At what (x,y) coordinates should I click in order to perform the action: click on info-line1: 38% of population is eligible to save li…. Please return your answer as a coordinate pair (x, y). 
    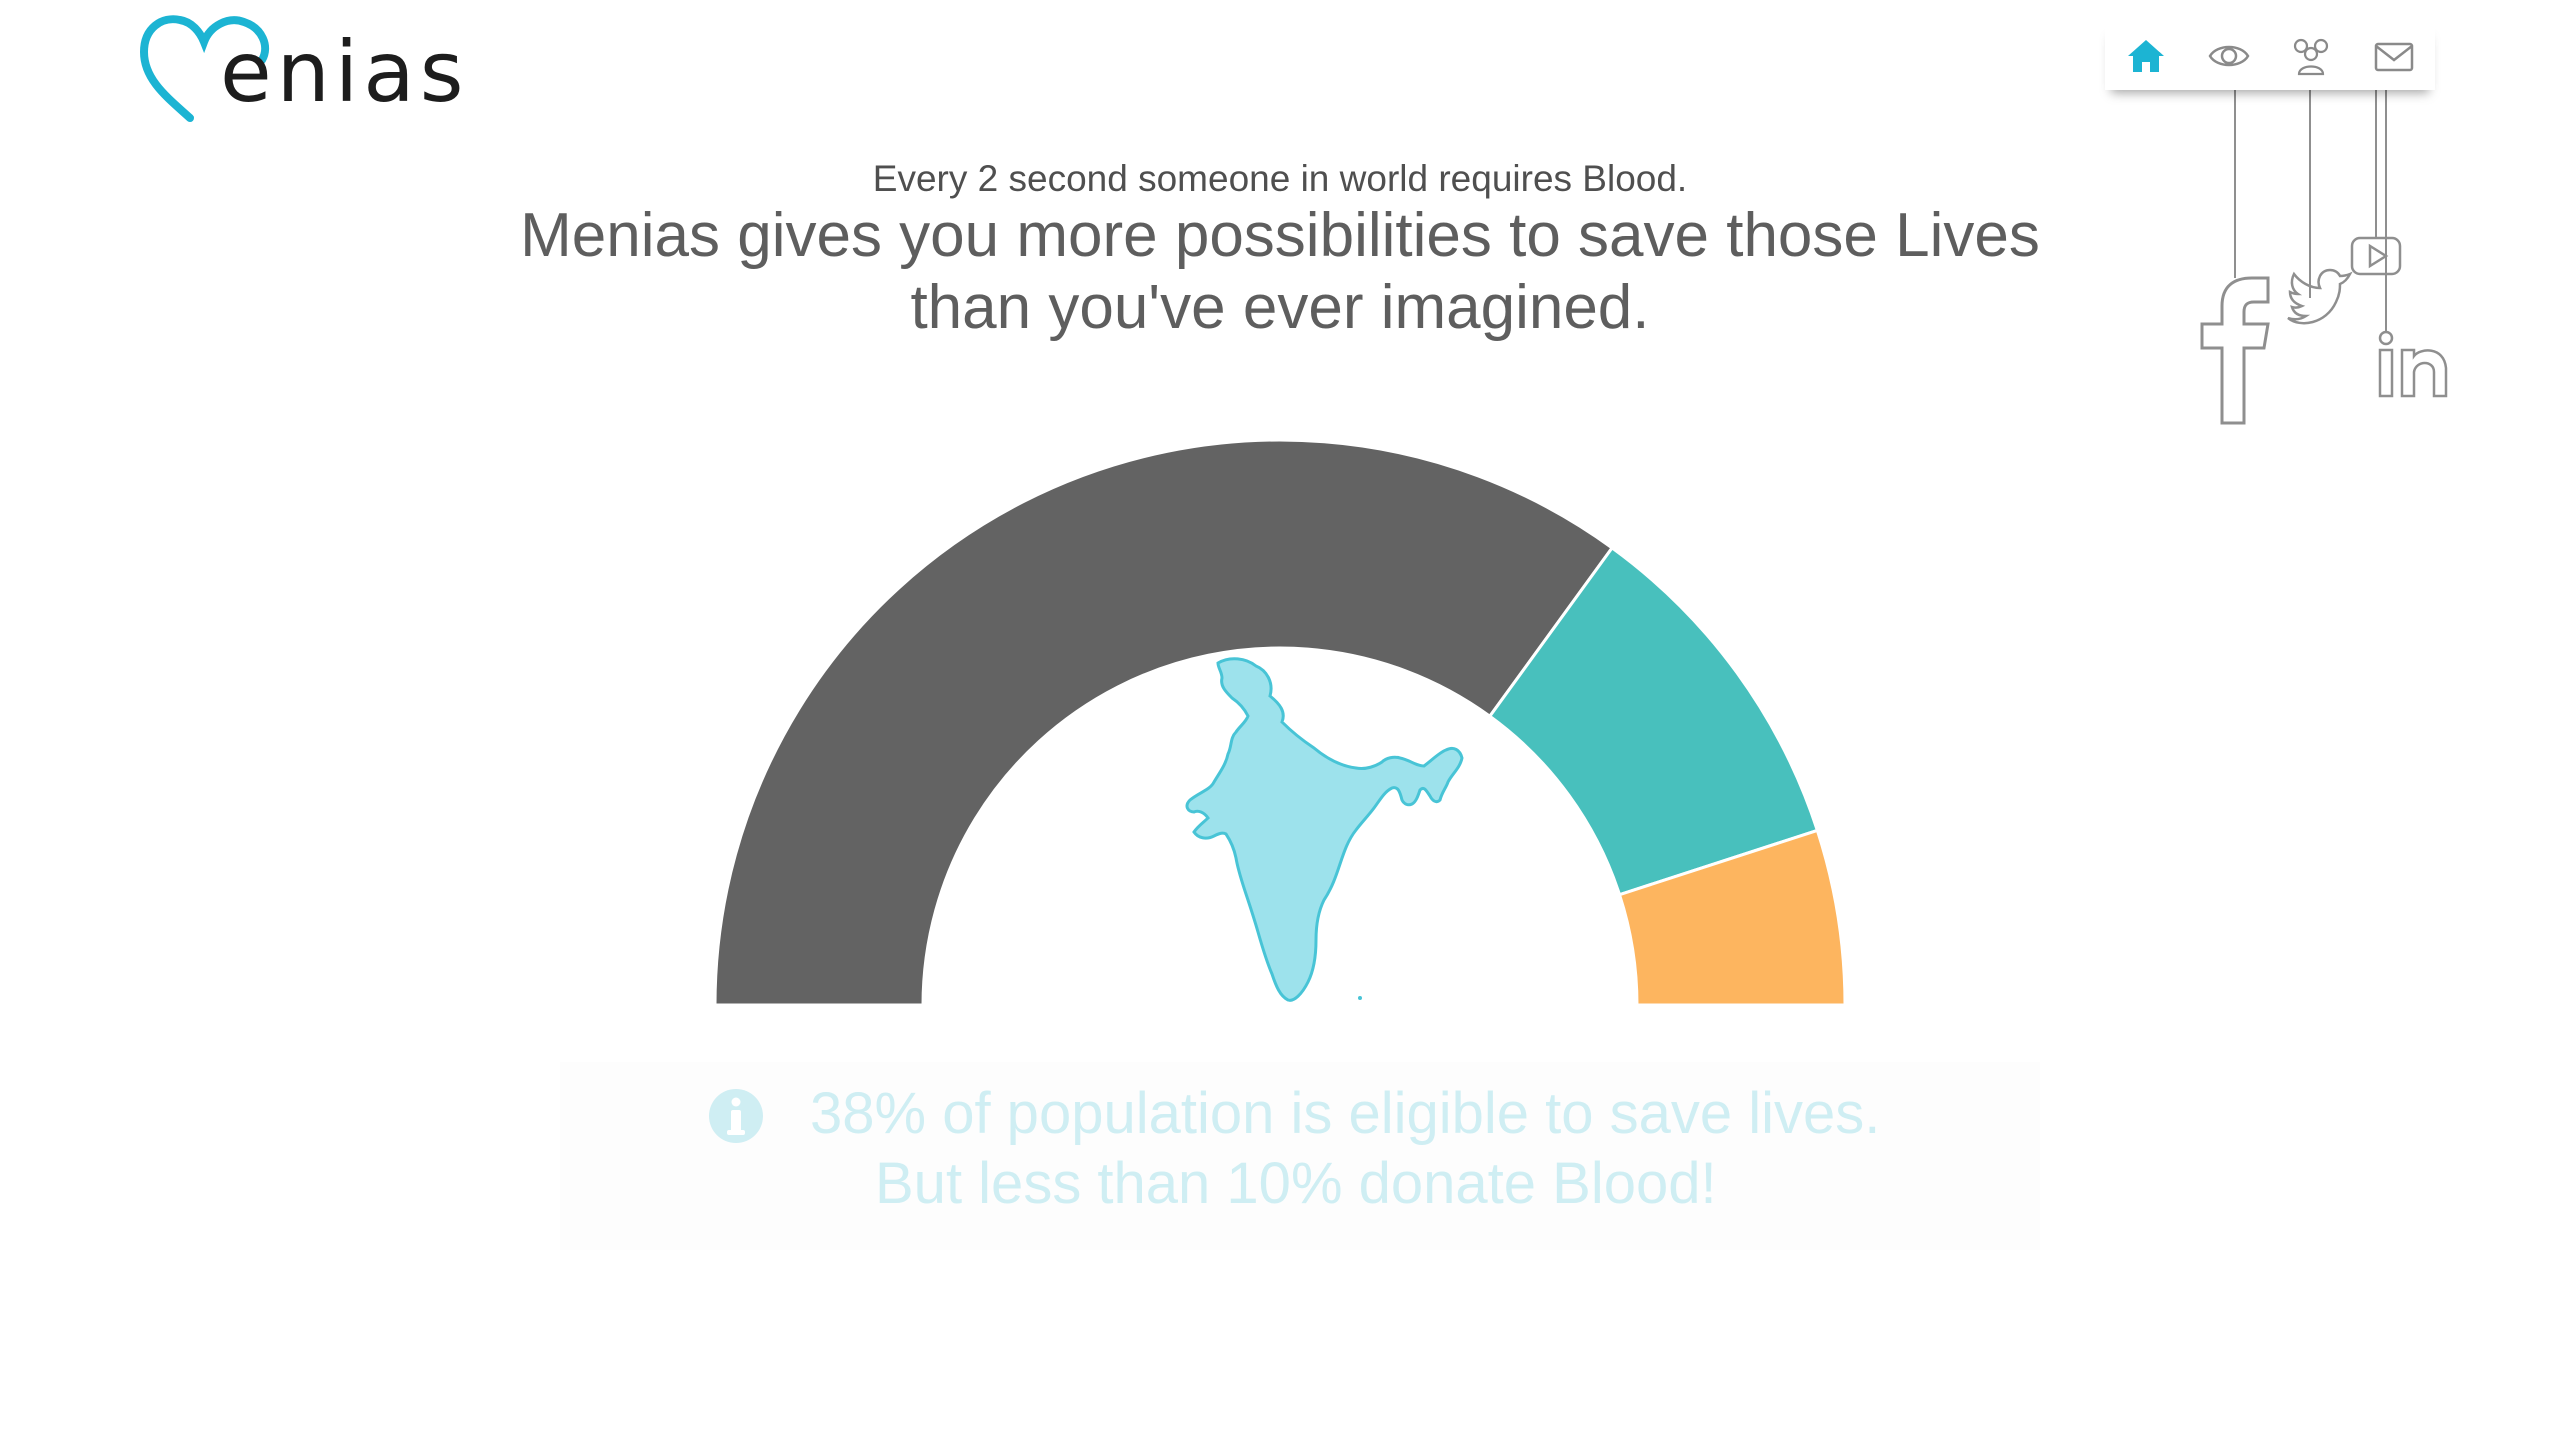
    Looking at the image, I should click on (1345, 1113).